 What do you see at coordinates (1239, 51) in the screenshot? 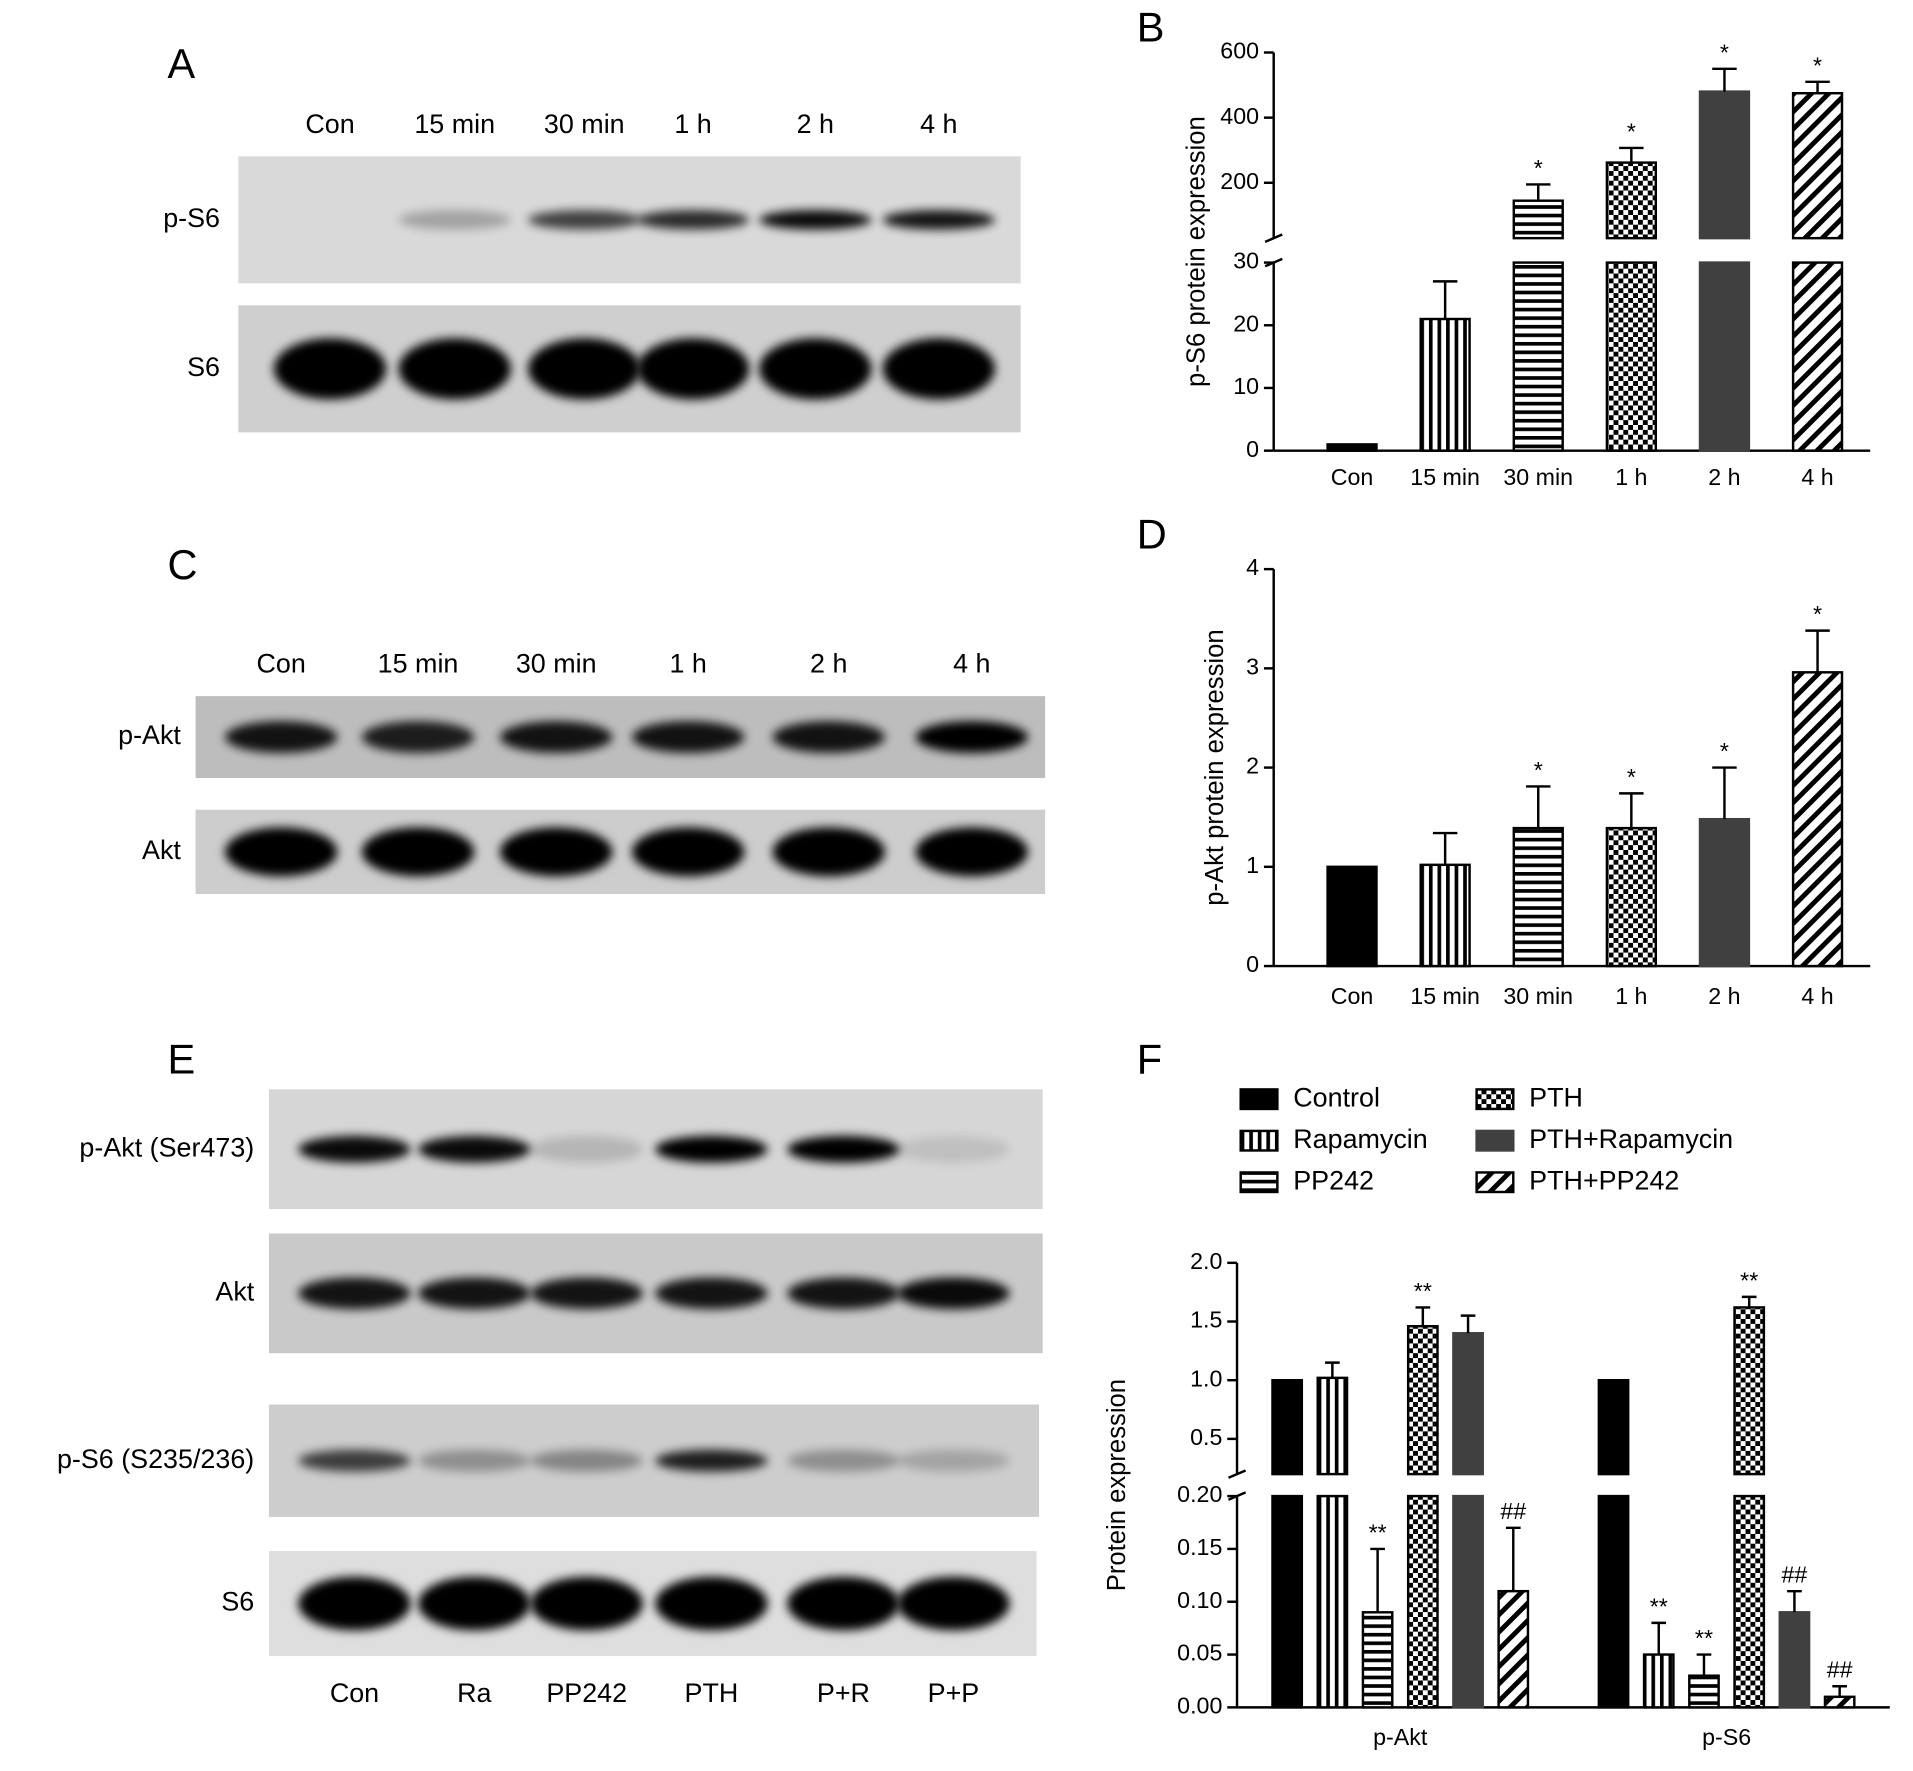
I see `y-tick-label: 600` at bounding box center [1239, 51].